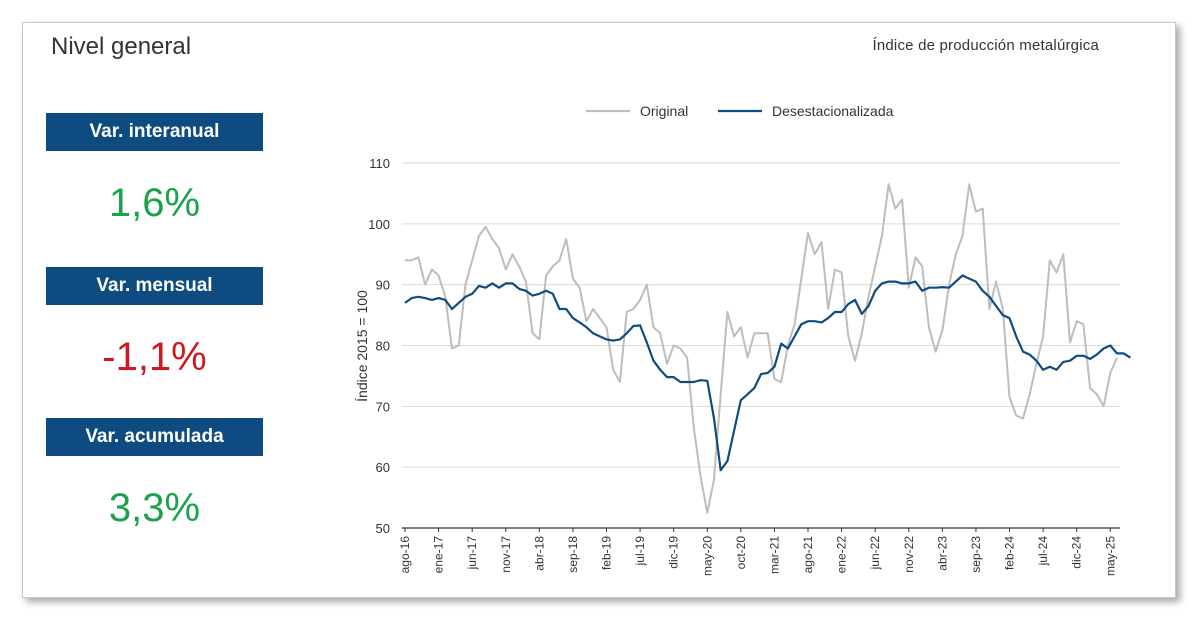 The image size is (1200, 622). Describe the element at coordinates (539, 553) in the screenshot. I see `x-tick-label: abr-18` at that location.